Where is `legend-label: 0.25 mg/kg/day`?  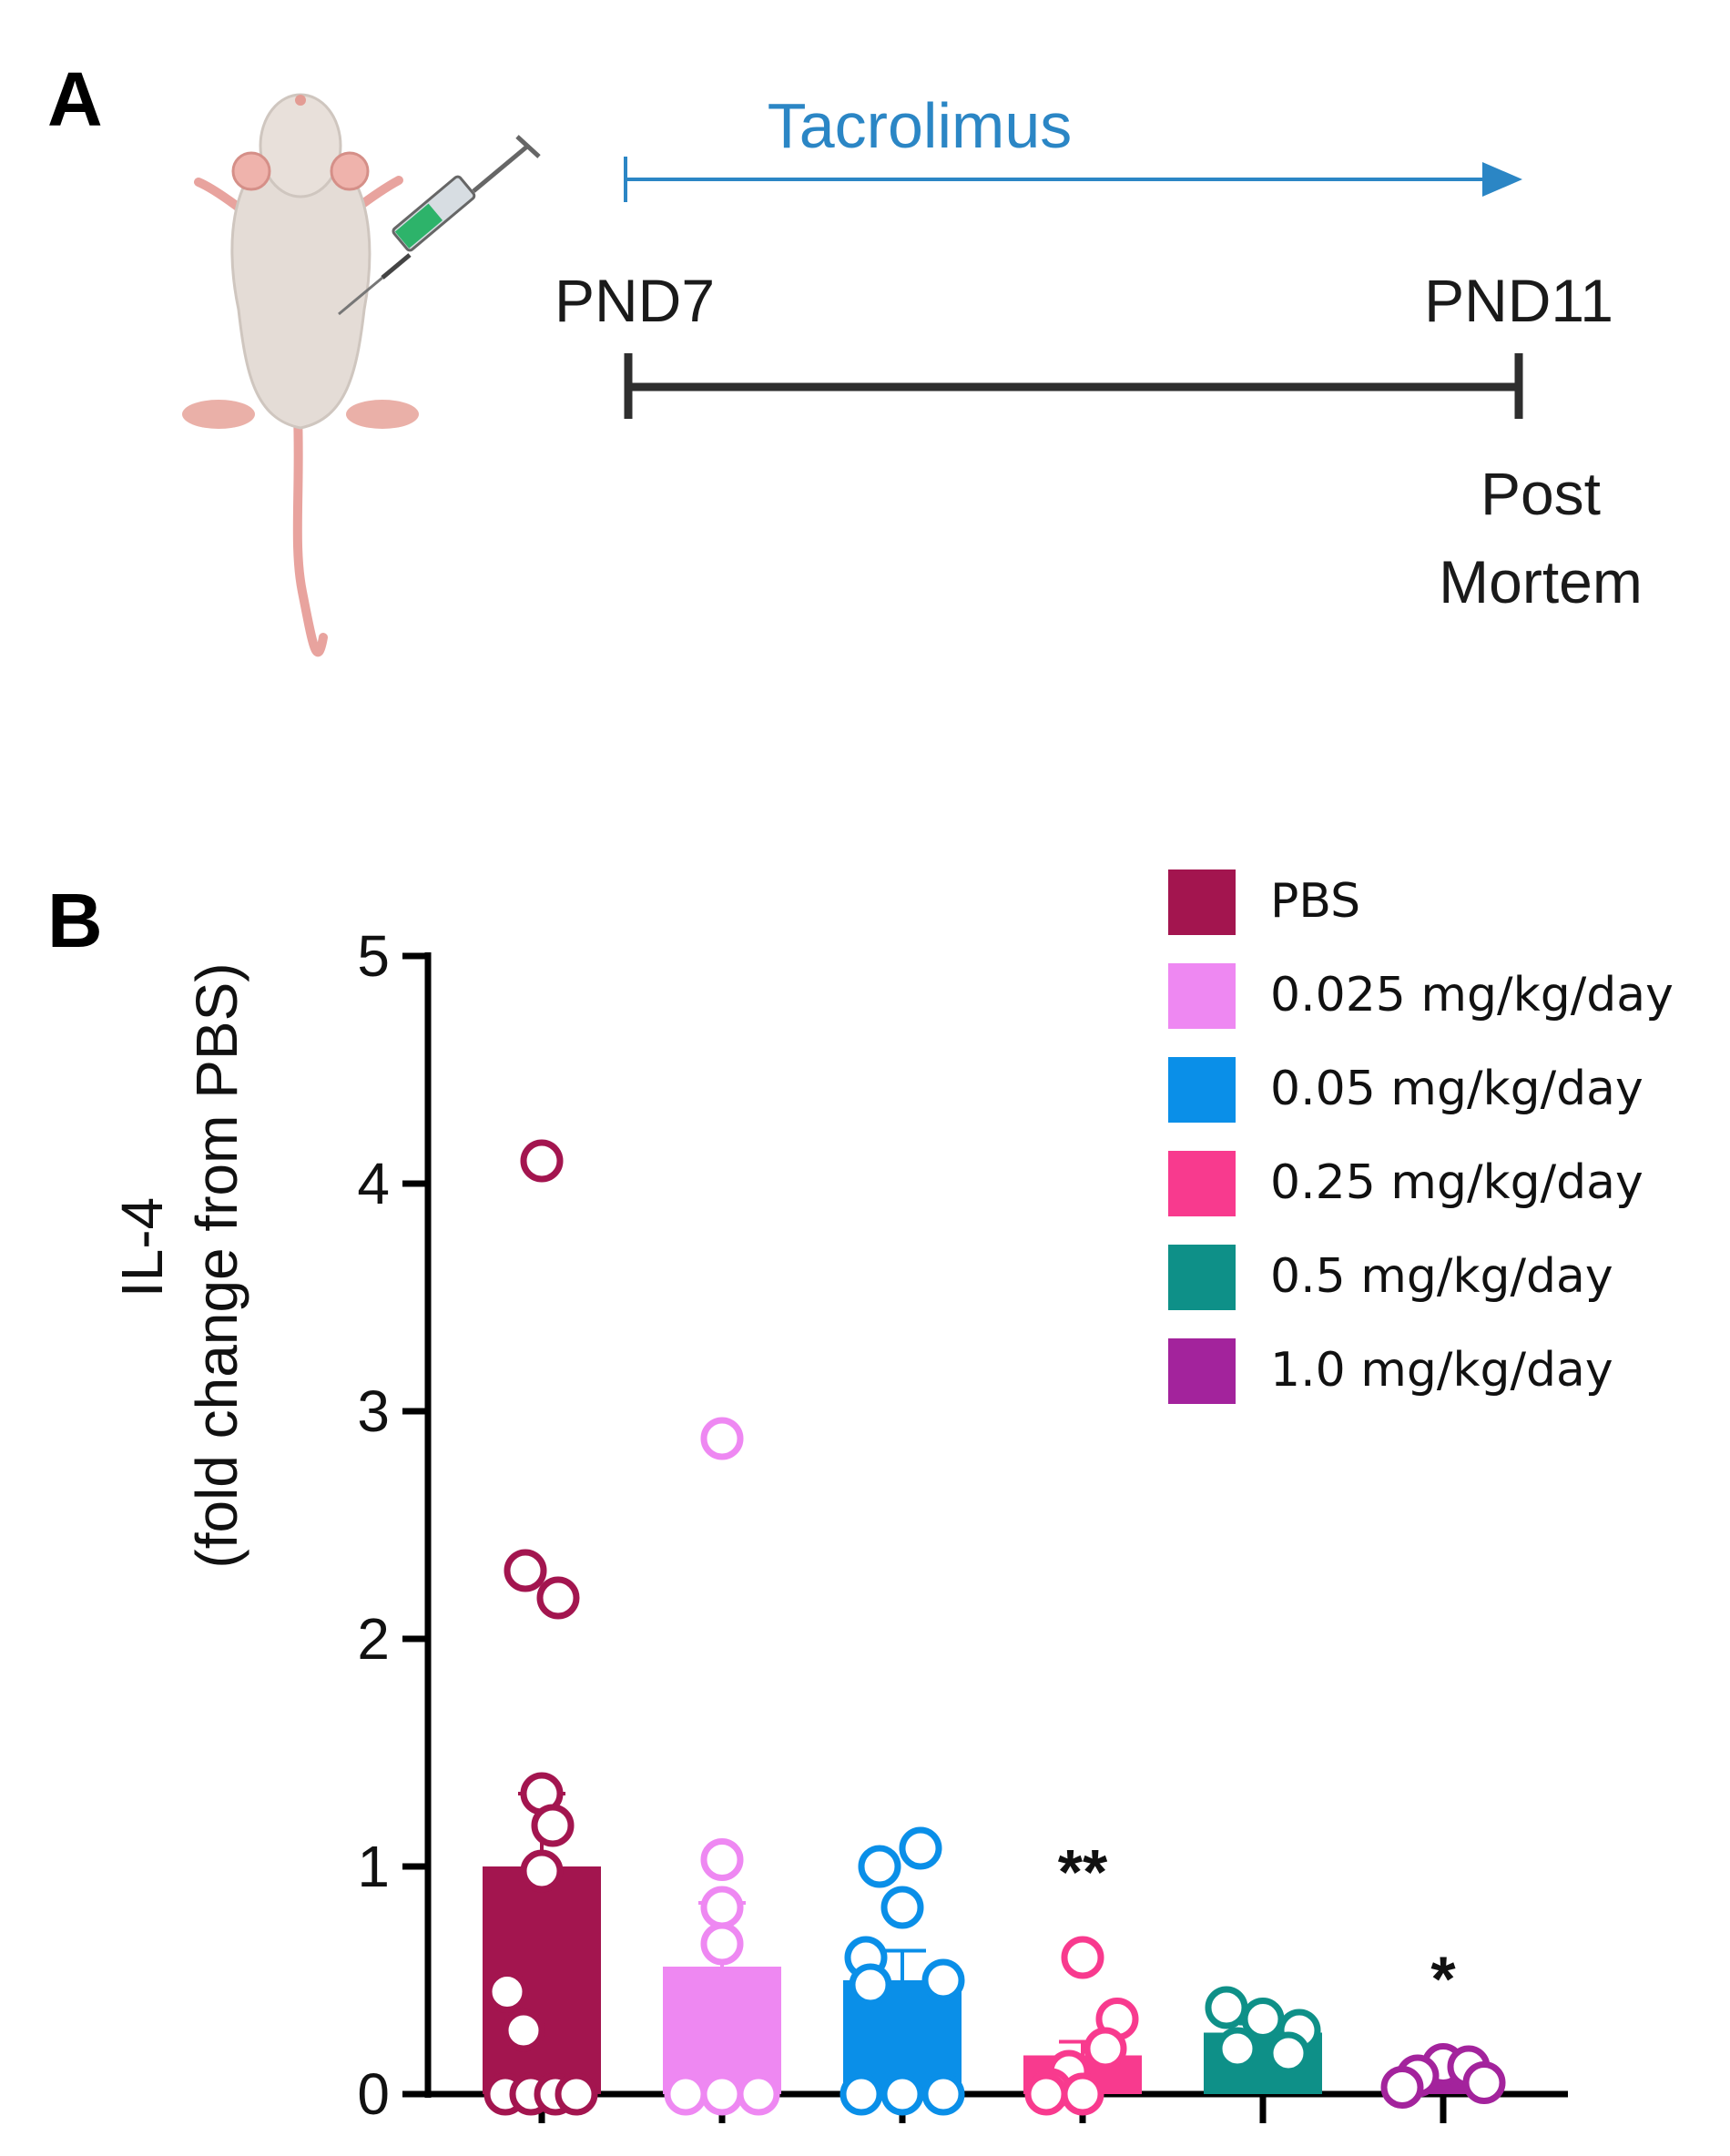
legend-label: 0.25 mg/kg/day is located at coordinates (1457, 1183).